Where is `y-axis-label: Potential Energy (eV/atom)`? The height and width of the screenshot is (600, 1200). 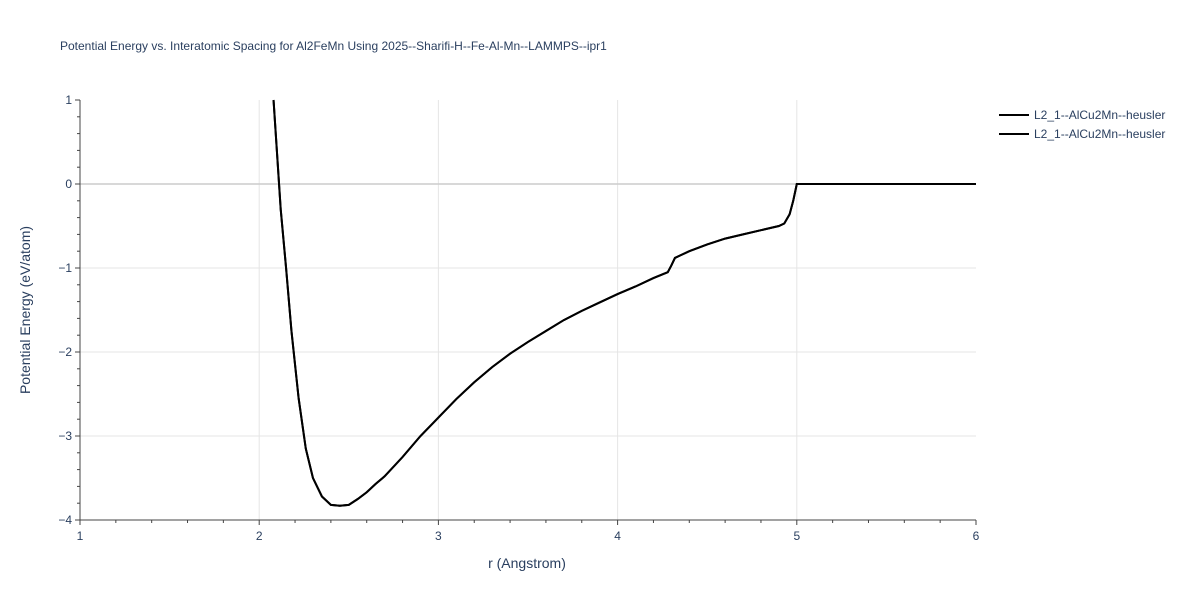 y-axis-label: Potential Energy (eV/atom) is located at coordinates (25, 310).